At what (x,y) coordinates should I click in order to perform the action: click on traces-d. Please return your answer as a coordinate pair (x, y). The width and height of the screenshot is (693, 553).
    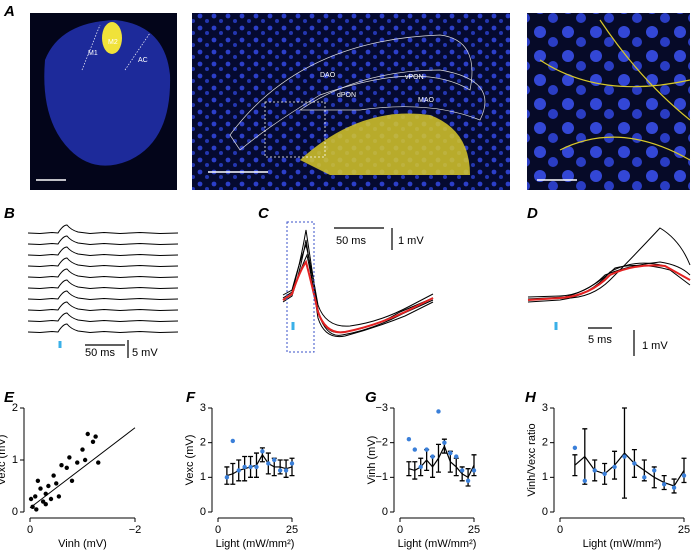
    Looking at the image, I should click on (609, 265).